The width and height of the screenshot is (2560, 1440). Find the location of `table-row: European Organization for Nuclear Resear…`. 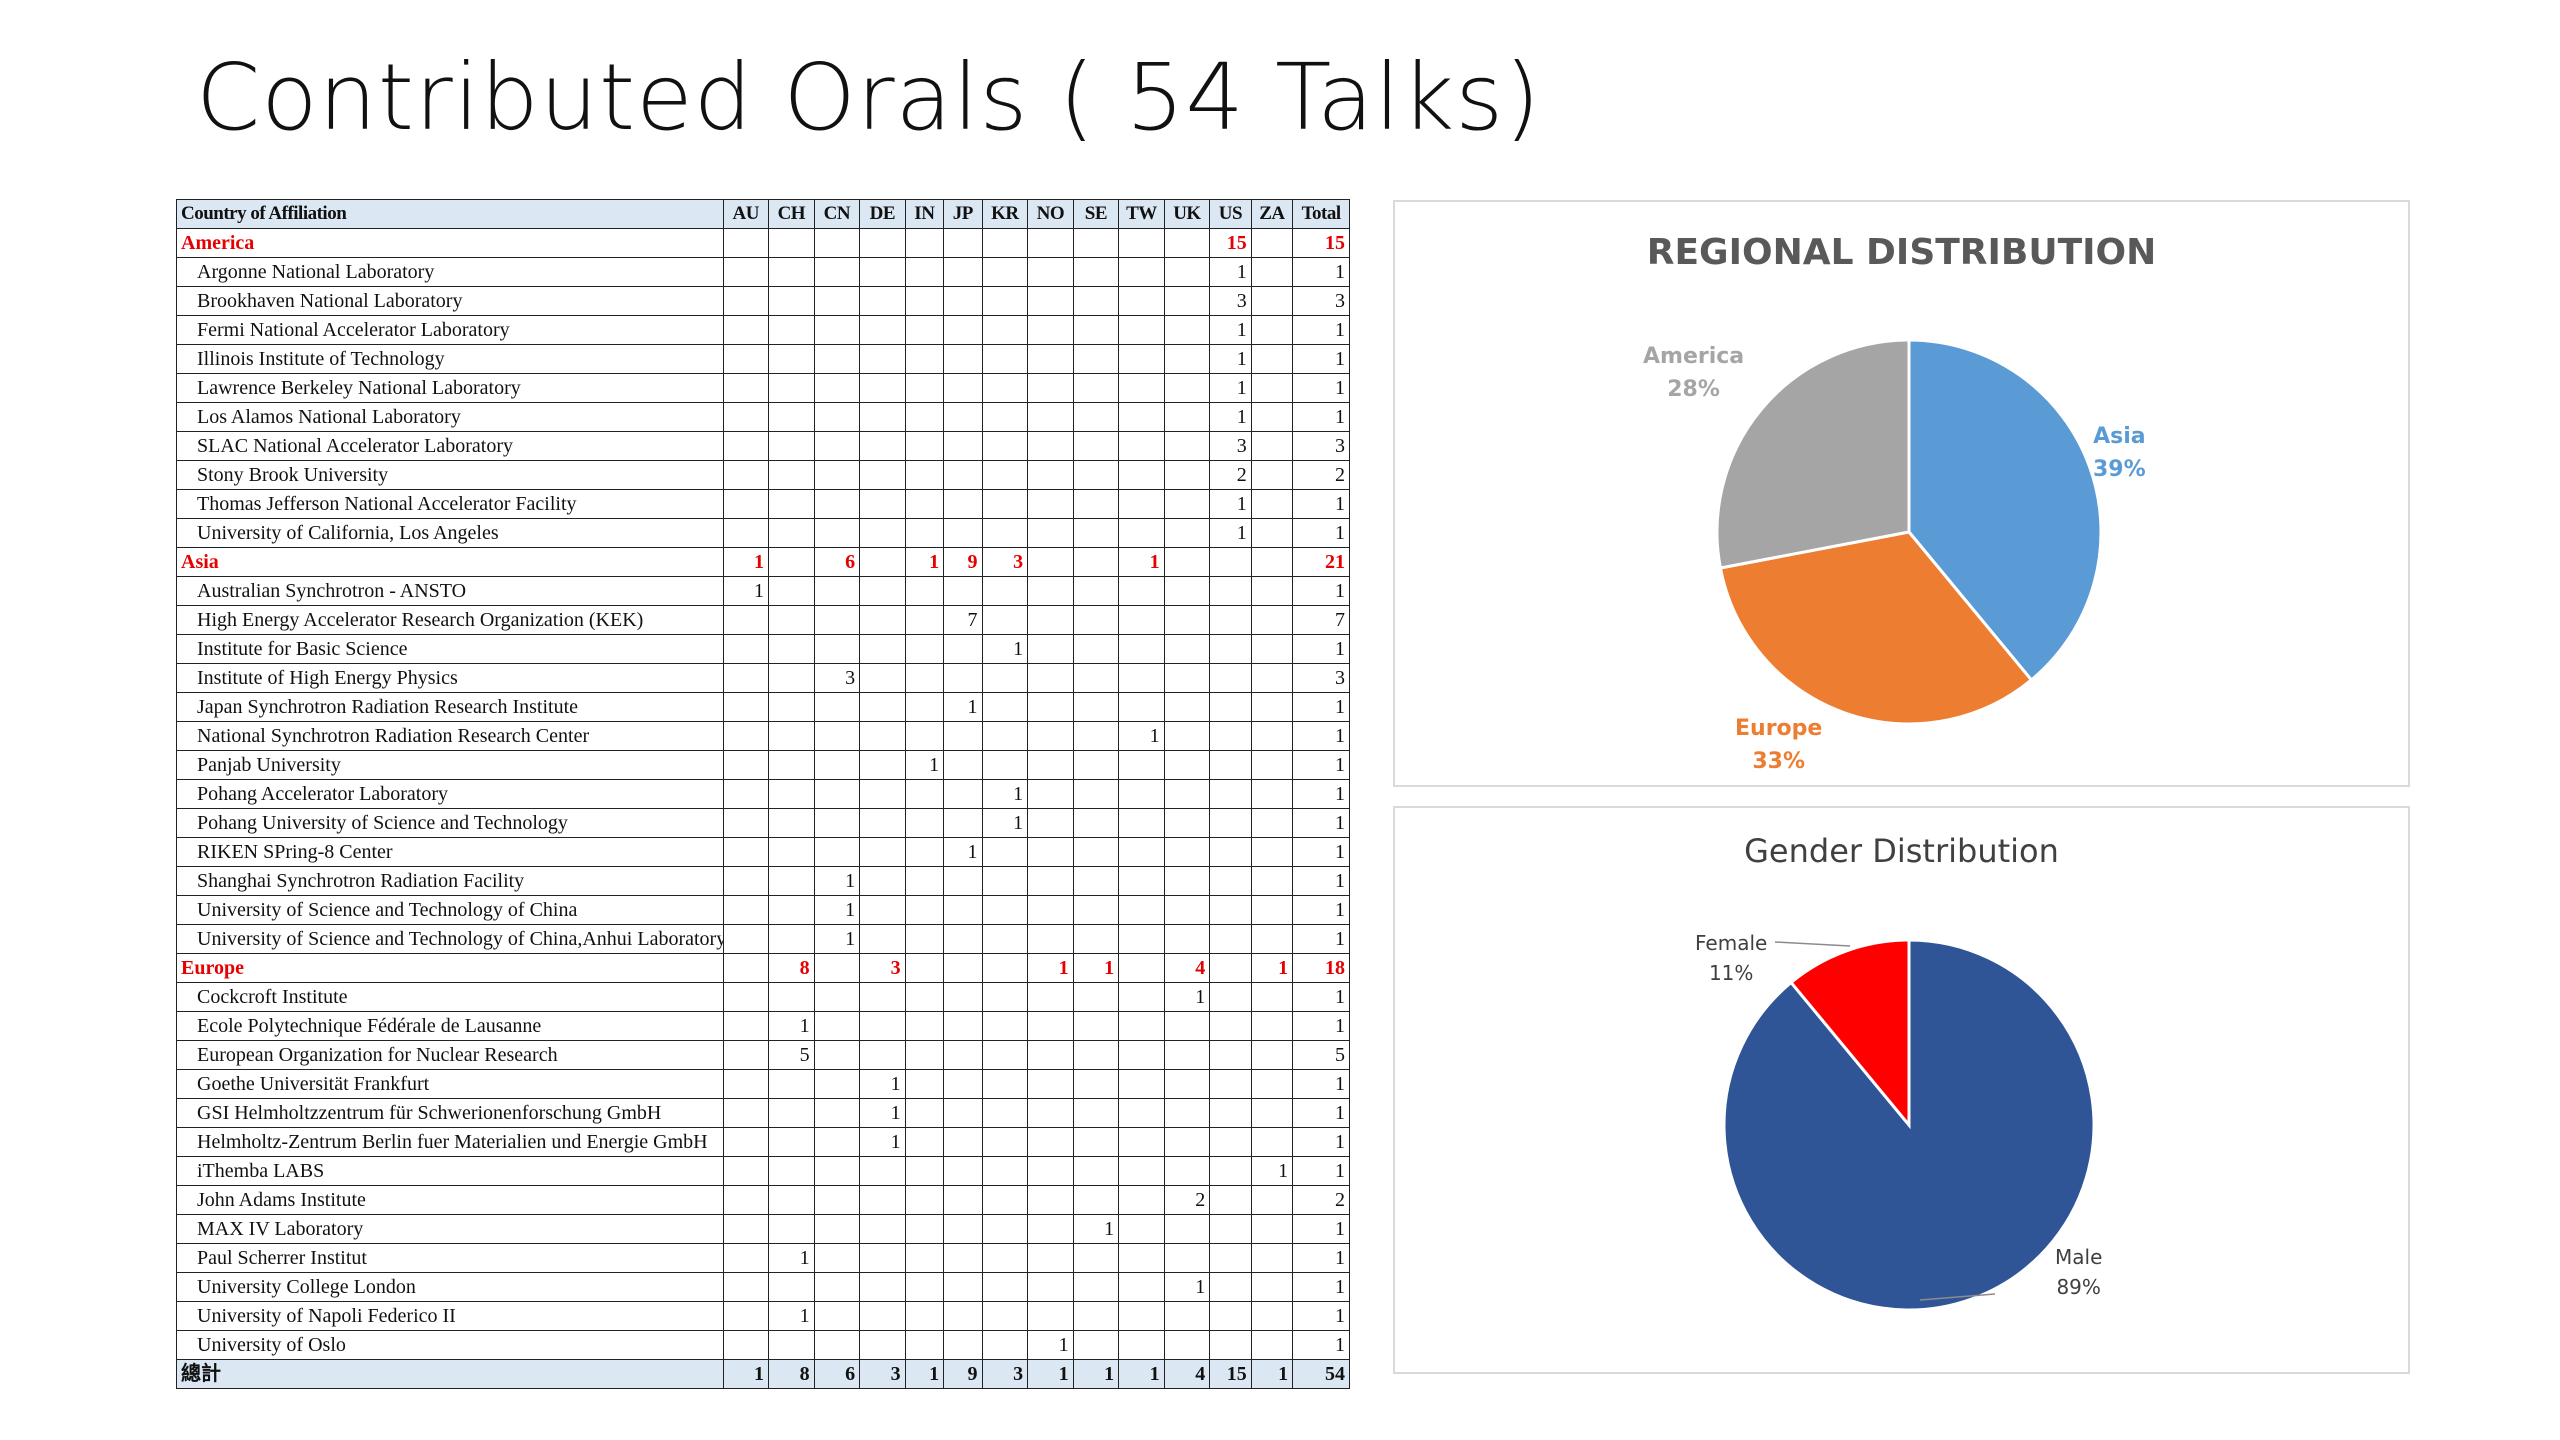

table-row: European Organization for Nuclear Resear… is located at coordinates (763, 1055).